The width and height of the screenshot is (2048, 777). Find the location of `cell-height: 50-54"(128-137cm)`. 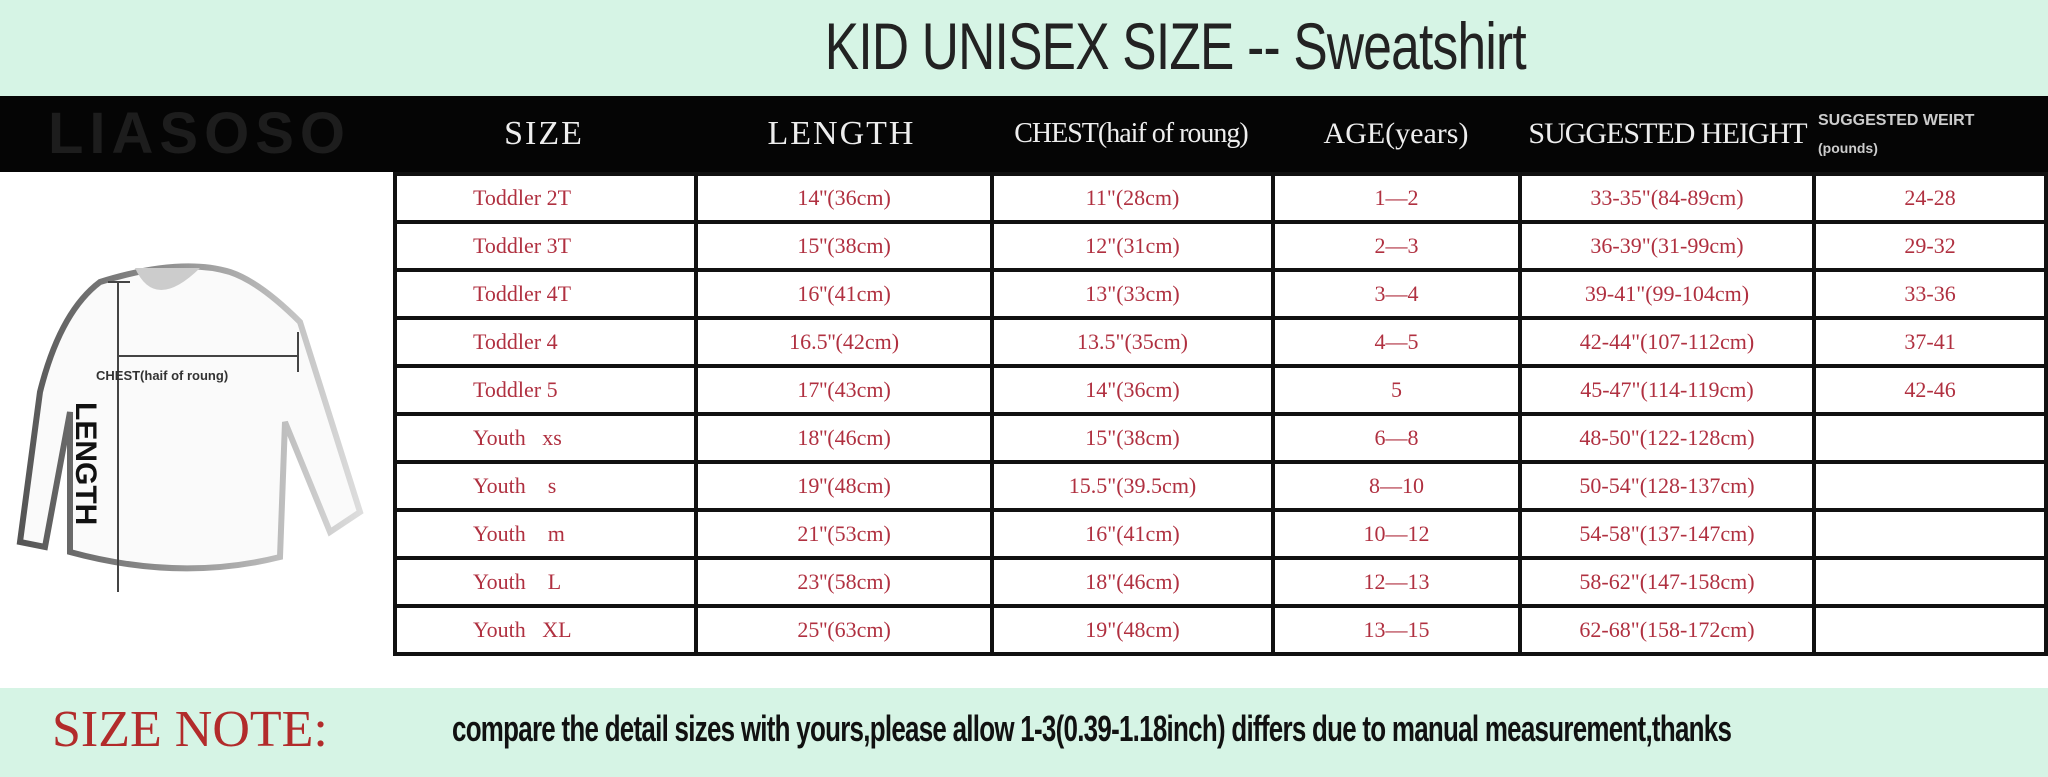

cell-height: 50-54"(128-137cm) is located at coordinates (1667, 486).